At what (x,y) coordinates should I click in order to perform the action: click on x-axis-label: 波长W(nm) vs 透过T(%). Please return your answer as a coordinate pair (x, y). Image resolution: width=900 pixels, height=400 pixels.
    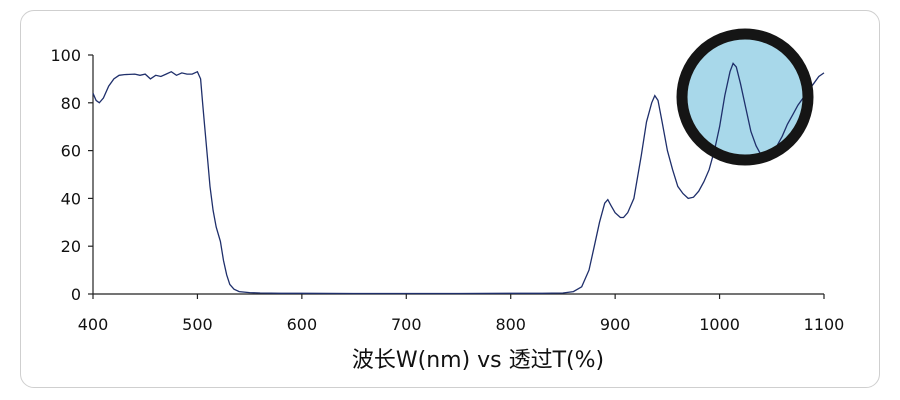
    Looking at the image, I should click on (478, 360).